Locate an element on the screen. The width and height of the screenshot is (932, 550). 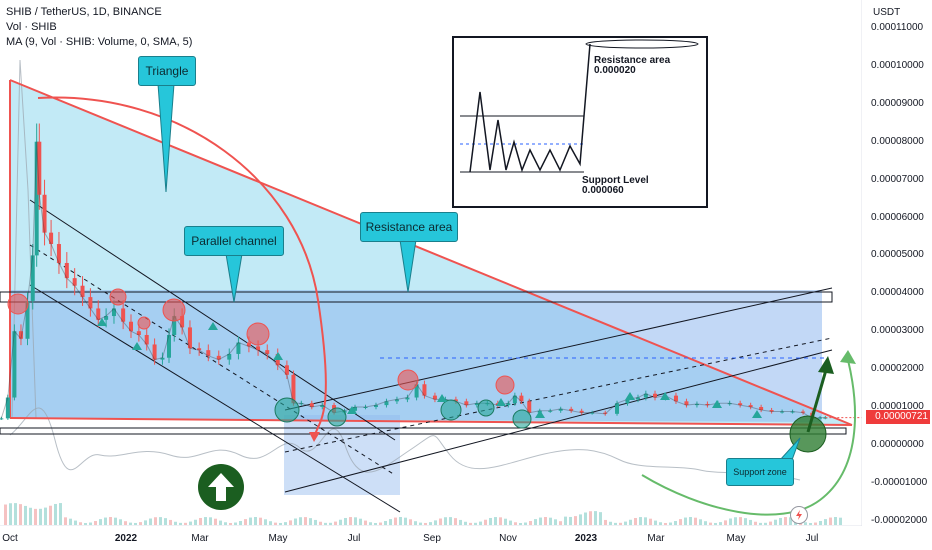
time-tick-label: May is located at coordinates (736, 538).